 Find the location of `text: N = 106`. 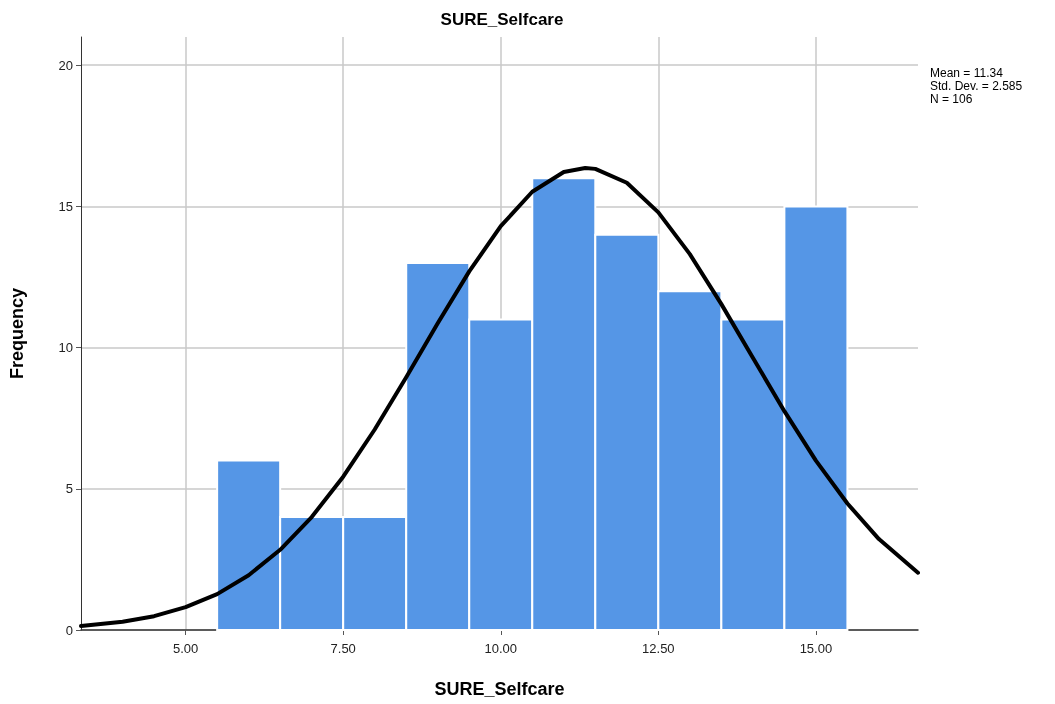

text: N = 106 is located at coordinates (951, 99).